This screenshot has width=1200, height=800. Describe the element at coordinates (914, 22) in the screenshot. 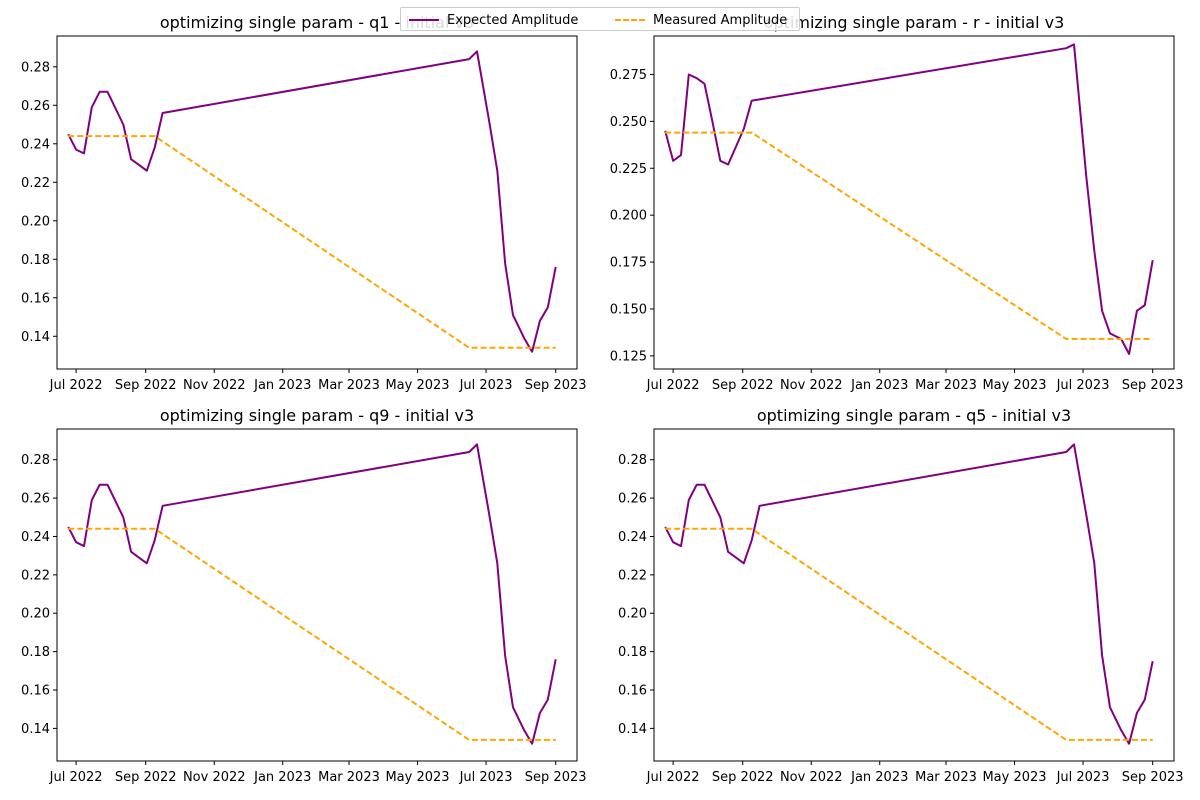

I see `subplot-title: optimizing single param - r - initial v3` at that location.